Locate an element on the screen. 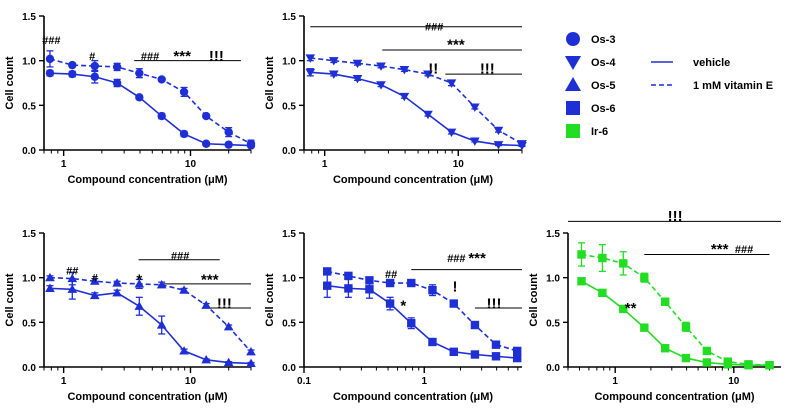 The image size is (788, 418). significance-label: # is located at coordinates (92, 57).